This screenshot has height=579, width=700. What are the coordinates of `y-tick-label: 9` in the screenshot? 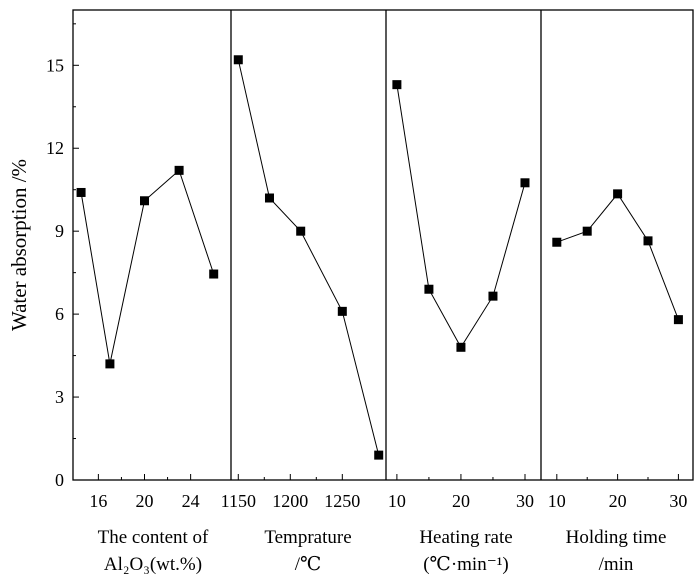 It's located at (59, 231).